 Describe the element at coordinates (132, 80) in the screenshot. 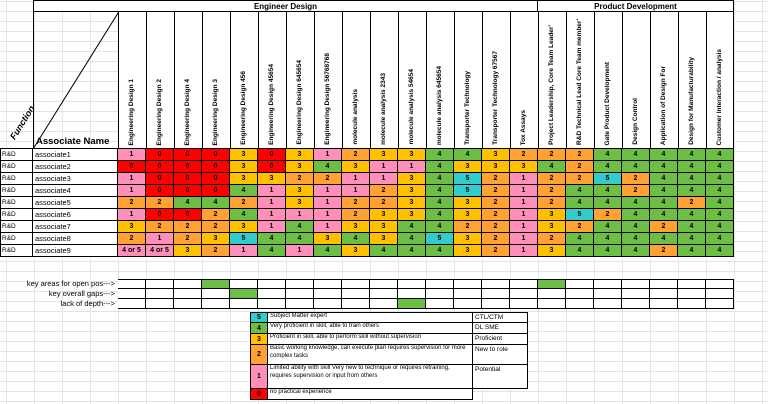

I see `column-header: Engineering Design 1` at that location.